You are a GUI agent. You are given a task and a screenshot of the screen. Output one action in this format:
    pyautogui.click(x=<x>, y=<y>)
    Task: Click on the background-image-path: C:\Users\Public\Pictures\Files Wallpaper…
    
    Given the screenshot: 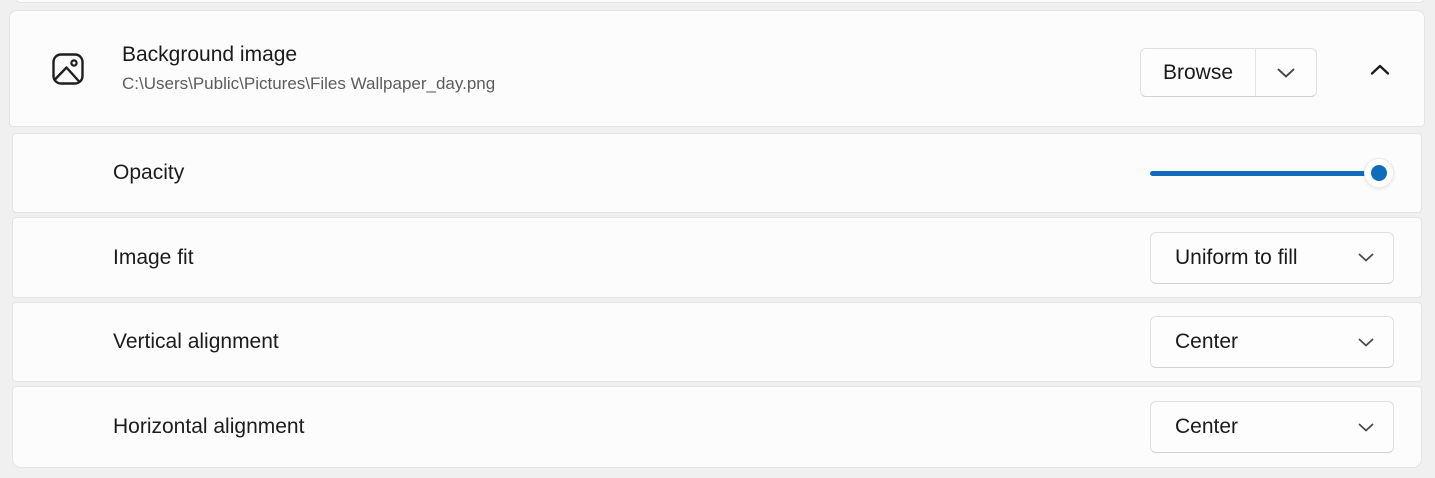 What is the action you would take?
    pyautogui.click(x=309, y=83)
    